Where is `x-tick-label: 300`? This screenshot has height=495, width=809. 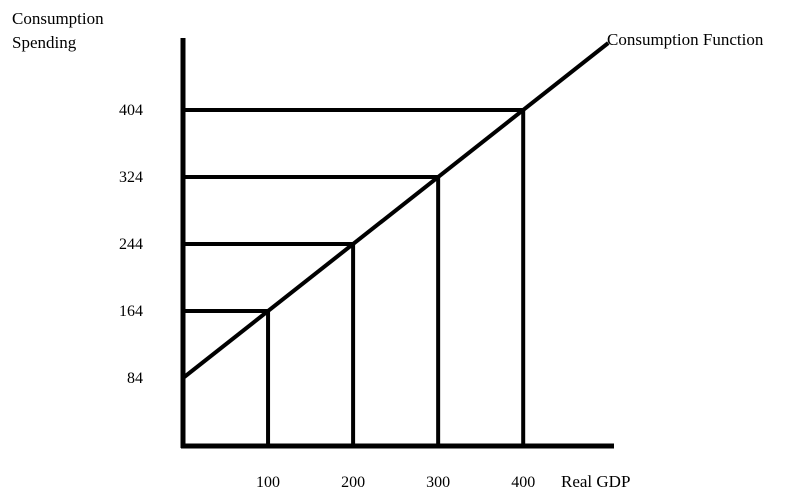
x-tick-label: 300 is located at coordinates (438, 482).